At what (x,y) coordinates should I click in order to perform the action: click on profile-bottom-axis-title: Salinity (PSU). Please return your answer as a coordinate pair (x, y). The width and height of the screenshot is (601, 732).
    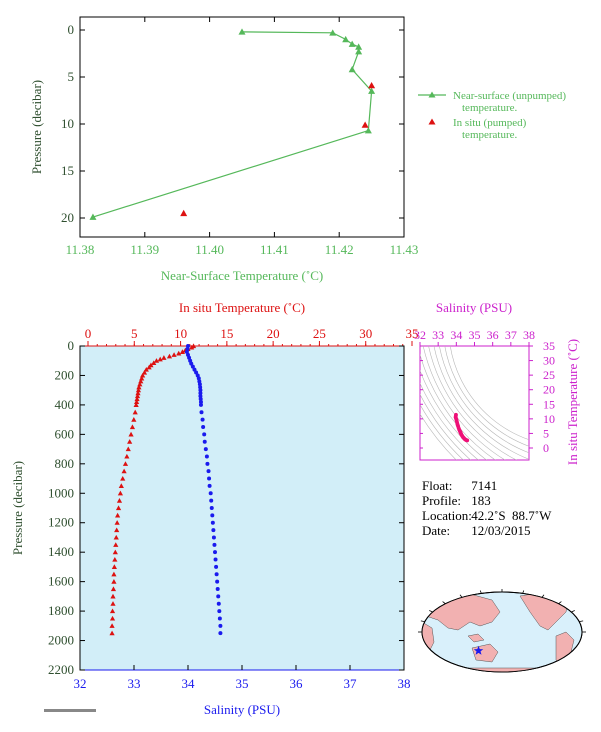
    Looking at the image, I should click on (242, 709).